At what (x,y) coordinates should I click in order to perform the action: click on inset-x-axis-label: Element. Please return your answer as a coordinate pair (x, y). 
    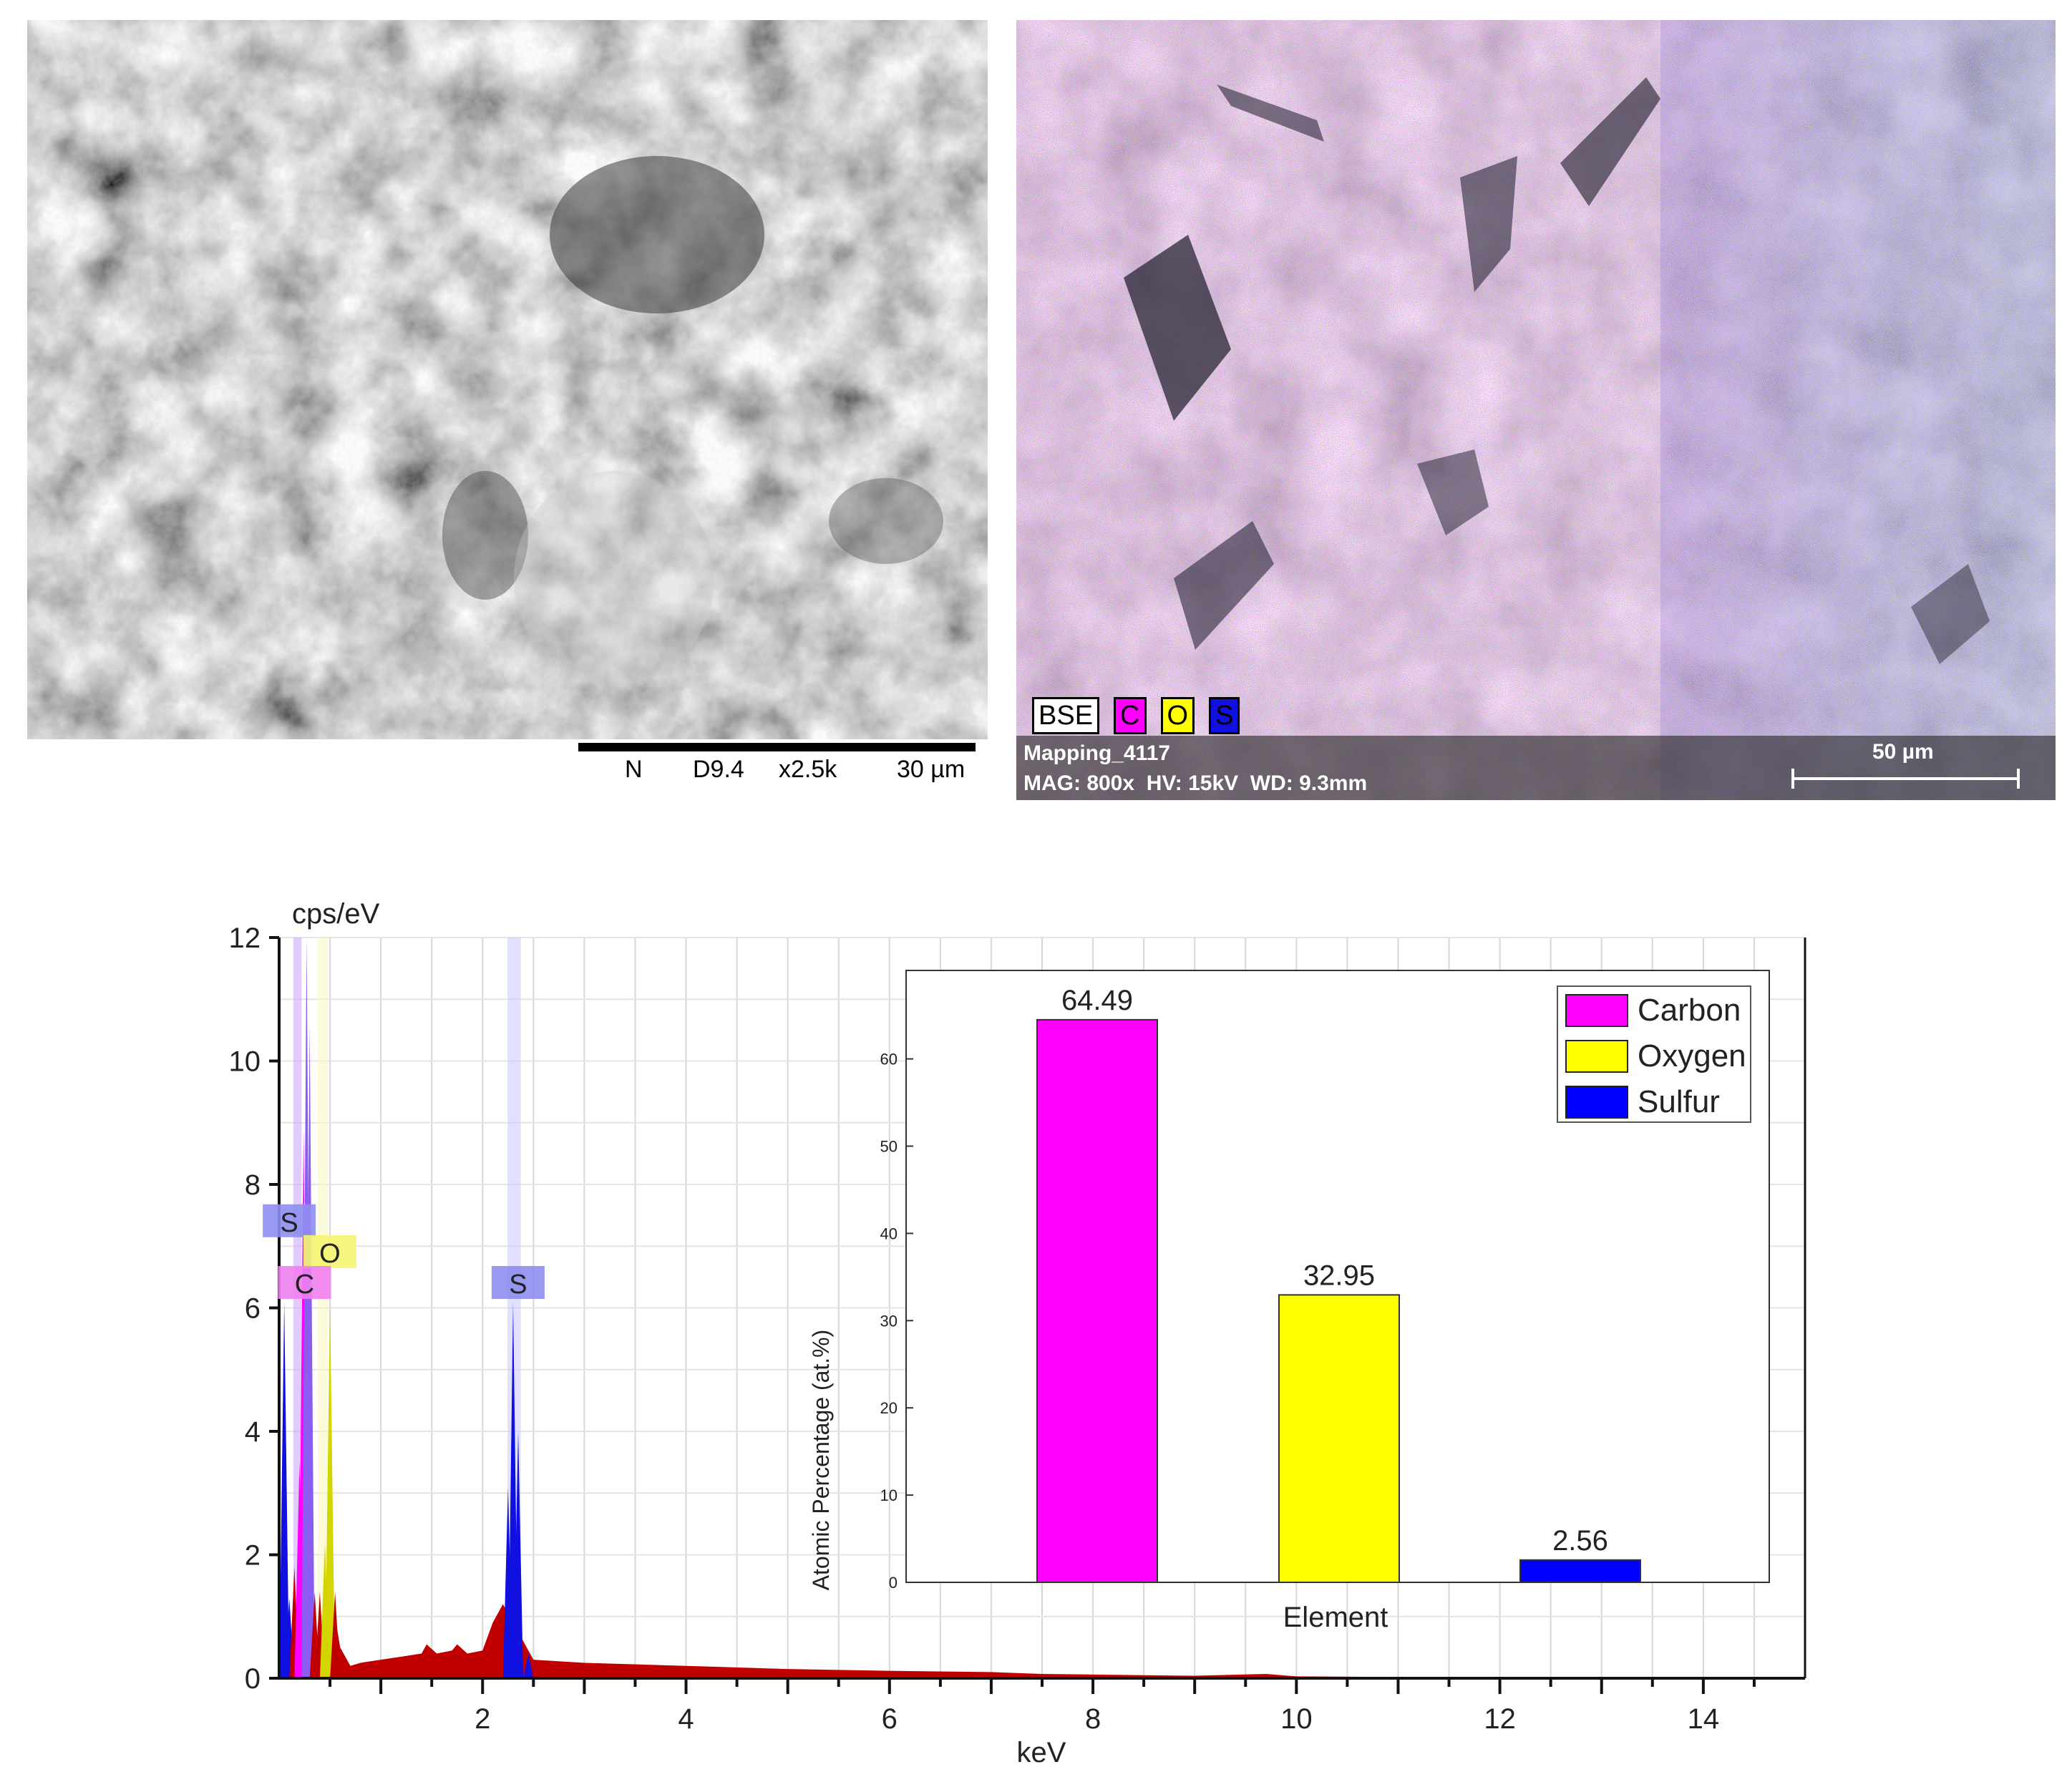
    Looking at the image, I should click on (1335, 1617).